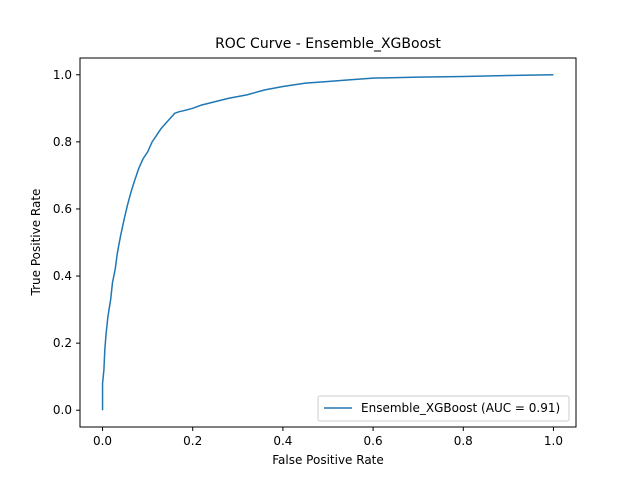 This screenshot has height=480, width=640. I want to click on y-tick-label: 0.2, so click(62, 343).